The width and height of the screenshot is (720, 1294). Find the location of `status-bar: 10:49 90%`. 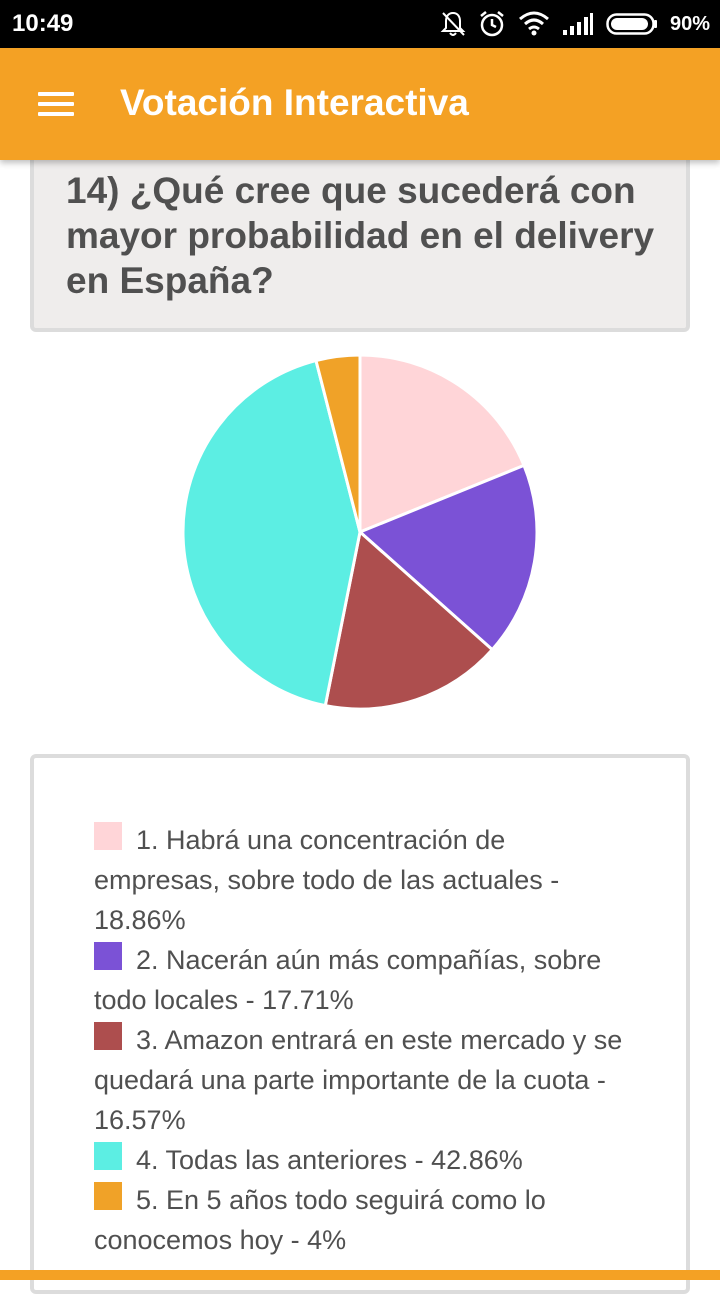

status-bar: 10:49 90% is located at coordinates (360, 24).